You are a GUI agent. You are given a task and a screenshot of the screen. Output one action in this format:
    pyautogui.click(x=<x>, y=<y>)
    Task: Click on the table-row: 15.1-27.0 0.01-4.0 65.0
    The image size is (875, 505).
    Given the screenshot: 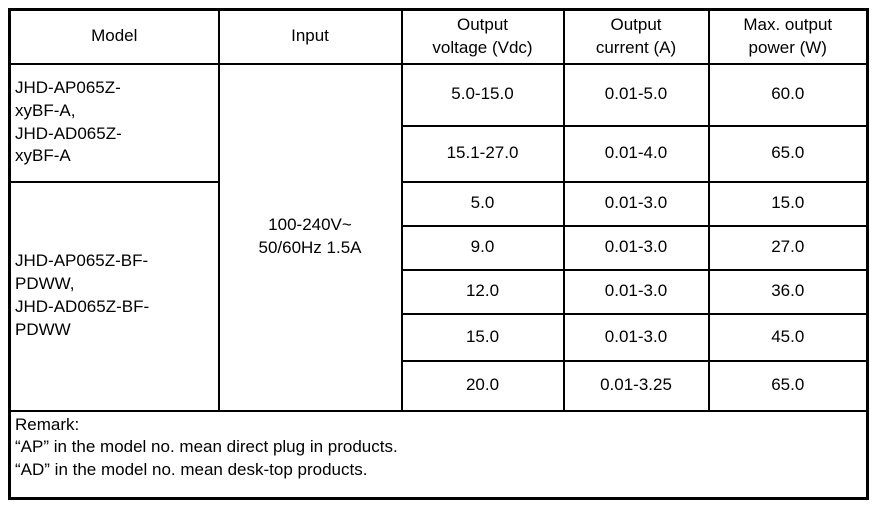 What is the action you would take?
    pyautogui.click(x=439, y=153)
    